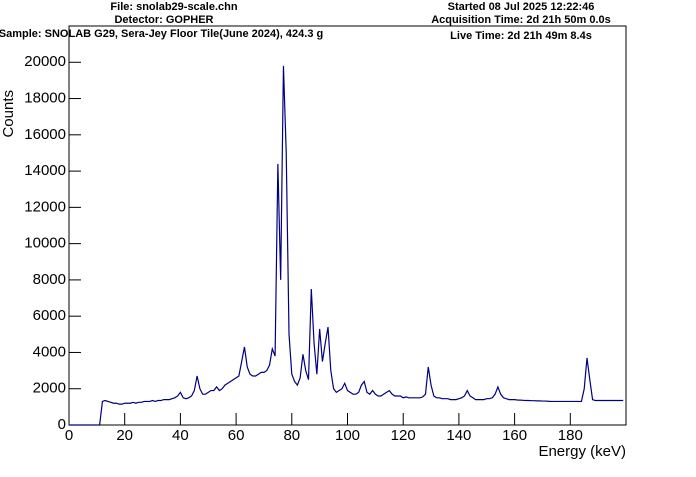  I want to click on y-tick-label: 10000, so click(45, 243).